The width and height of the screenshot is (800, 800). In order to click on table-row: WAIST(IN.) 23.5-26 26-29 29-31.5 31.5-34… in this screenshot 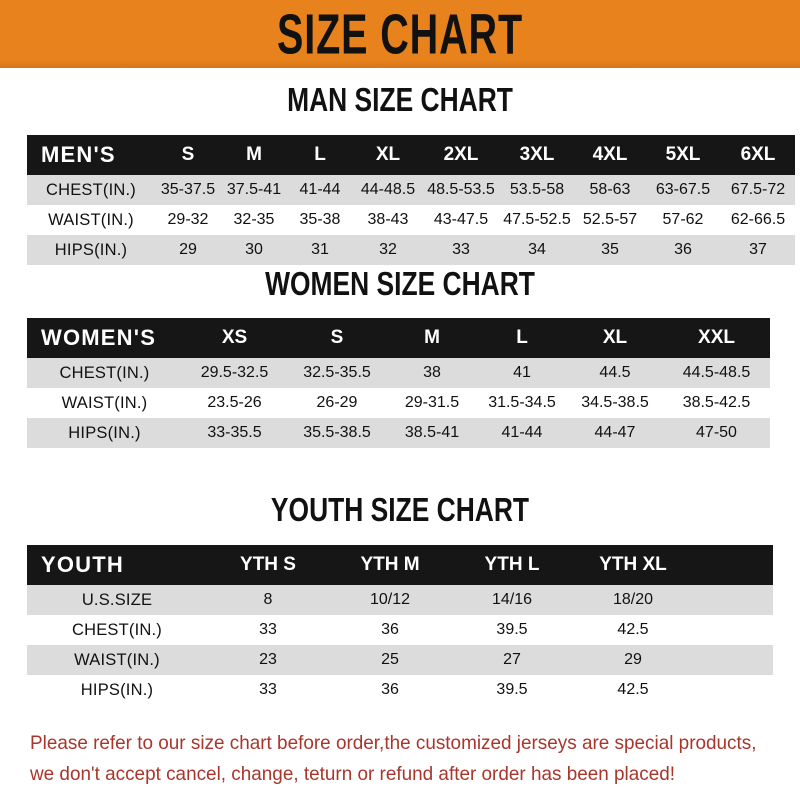, I will do `click(398, 403)`.